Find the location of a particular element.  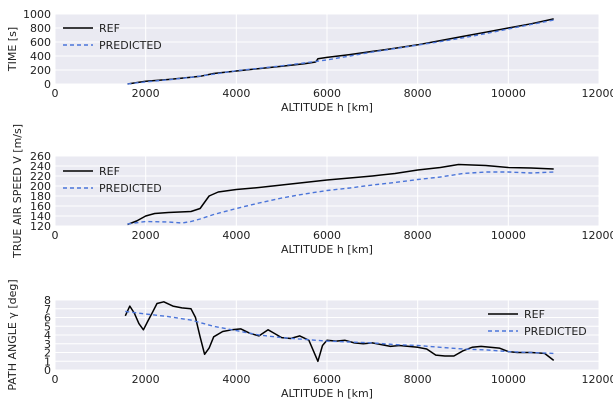

y-tick-label: 220 is located at coordinates (40, 176).